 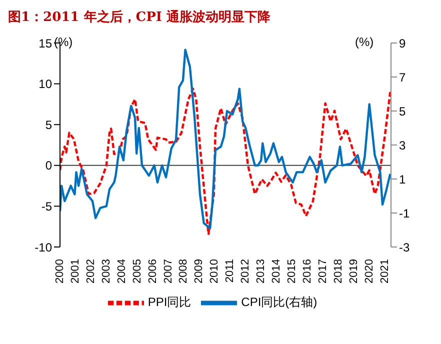 What do you see at coordinates (261, 271) in the screenshot?
I see `x-tick-label: 2013` at bounding box center [261, 271].